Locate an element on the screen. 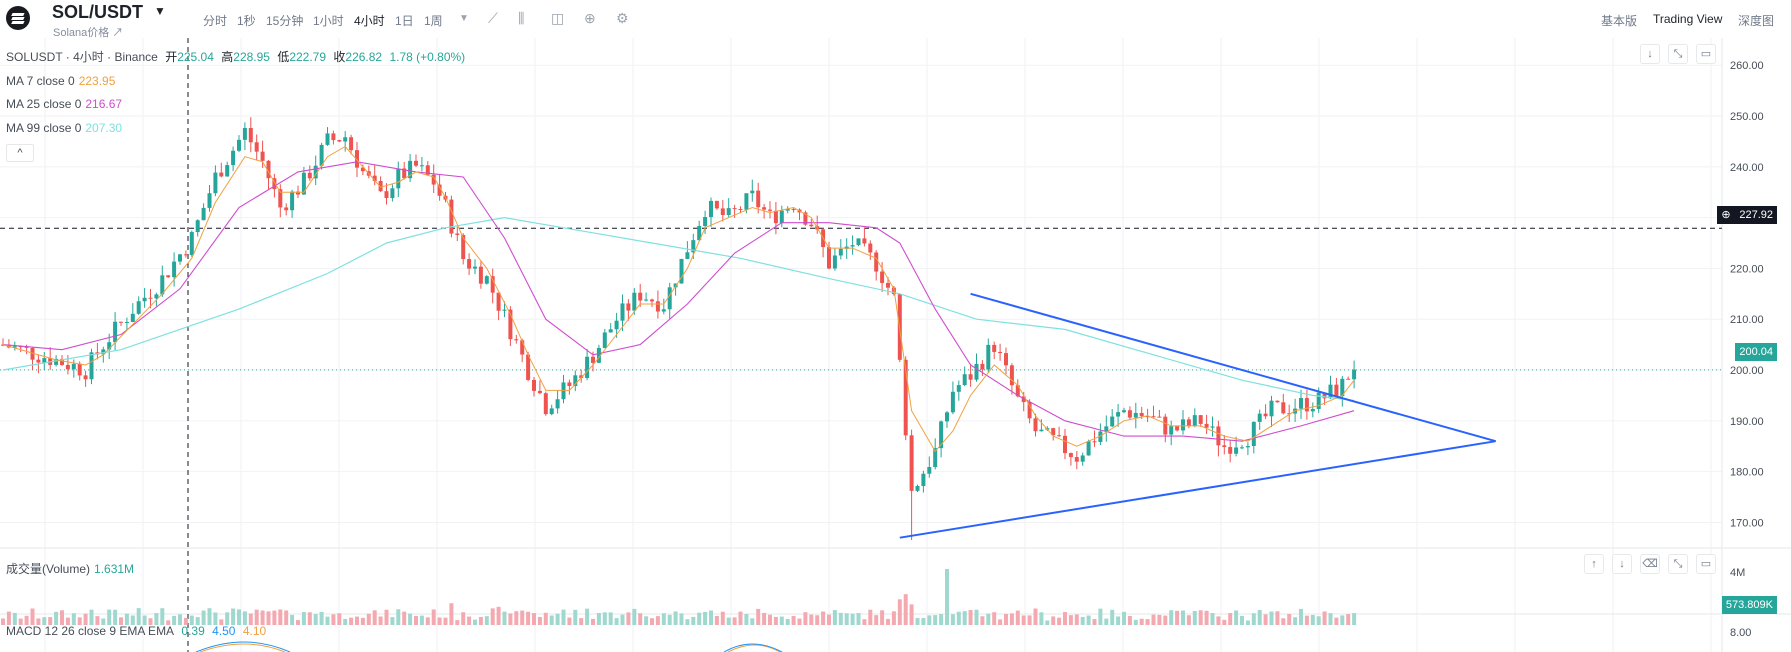 The height and width of the screenshot is (652, 1791). indicator-icon: ⟋ is located at coordinates (493, 18).